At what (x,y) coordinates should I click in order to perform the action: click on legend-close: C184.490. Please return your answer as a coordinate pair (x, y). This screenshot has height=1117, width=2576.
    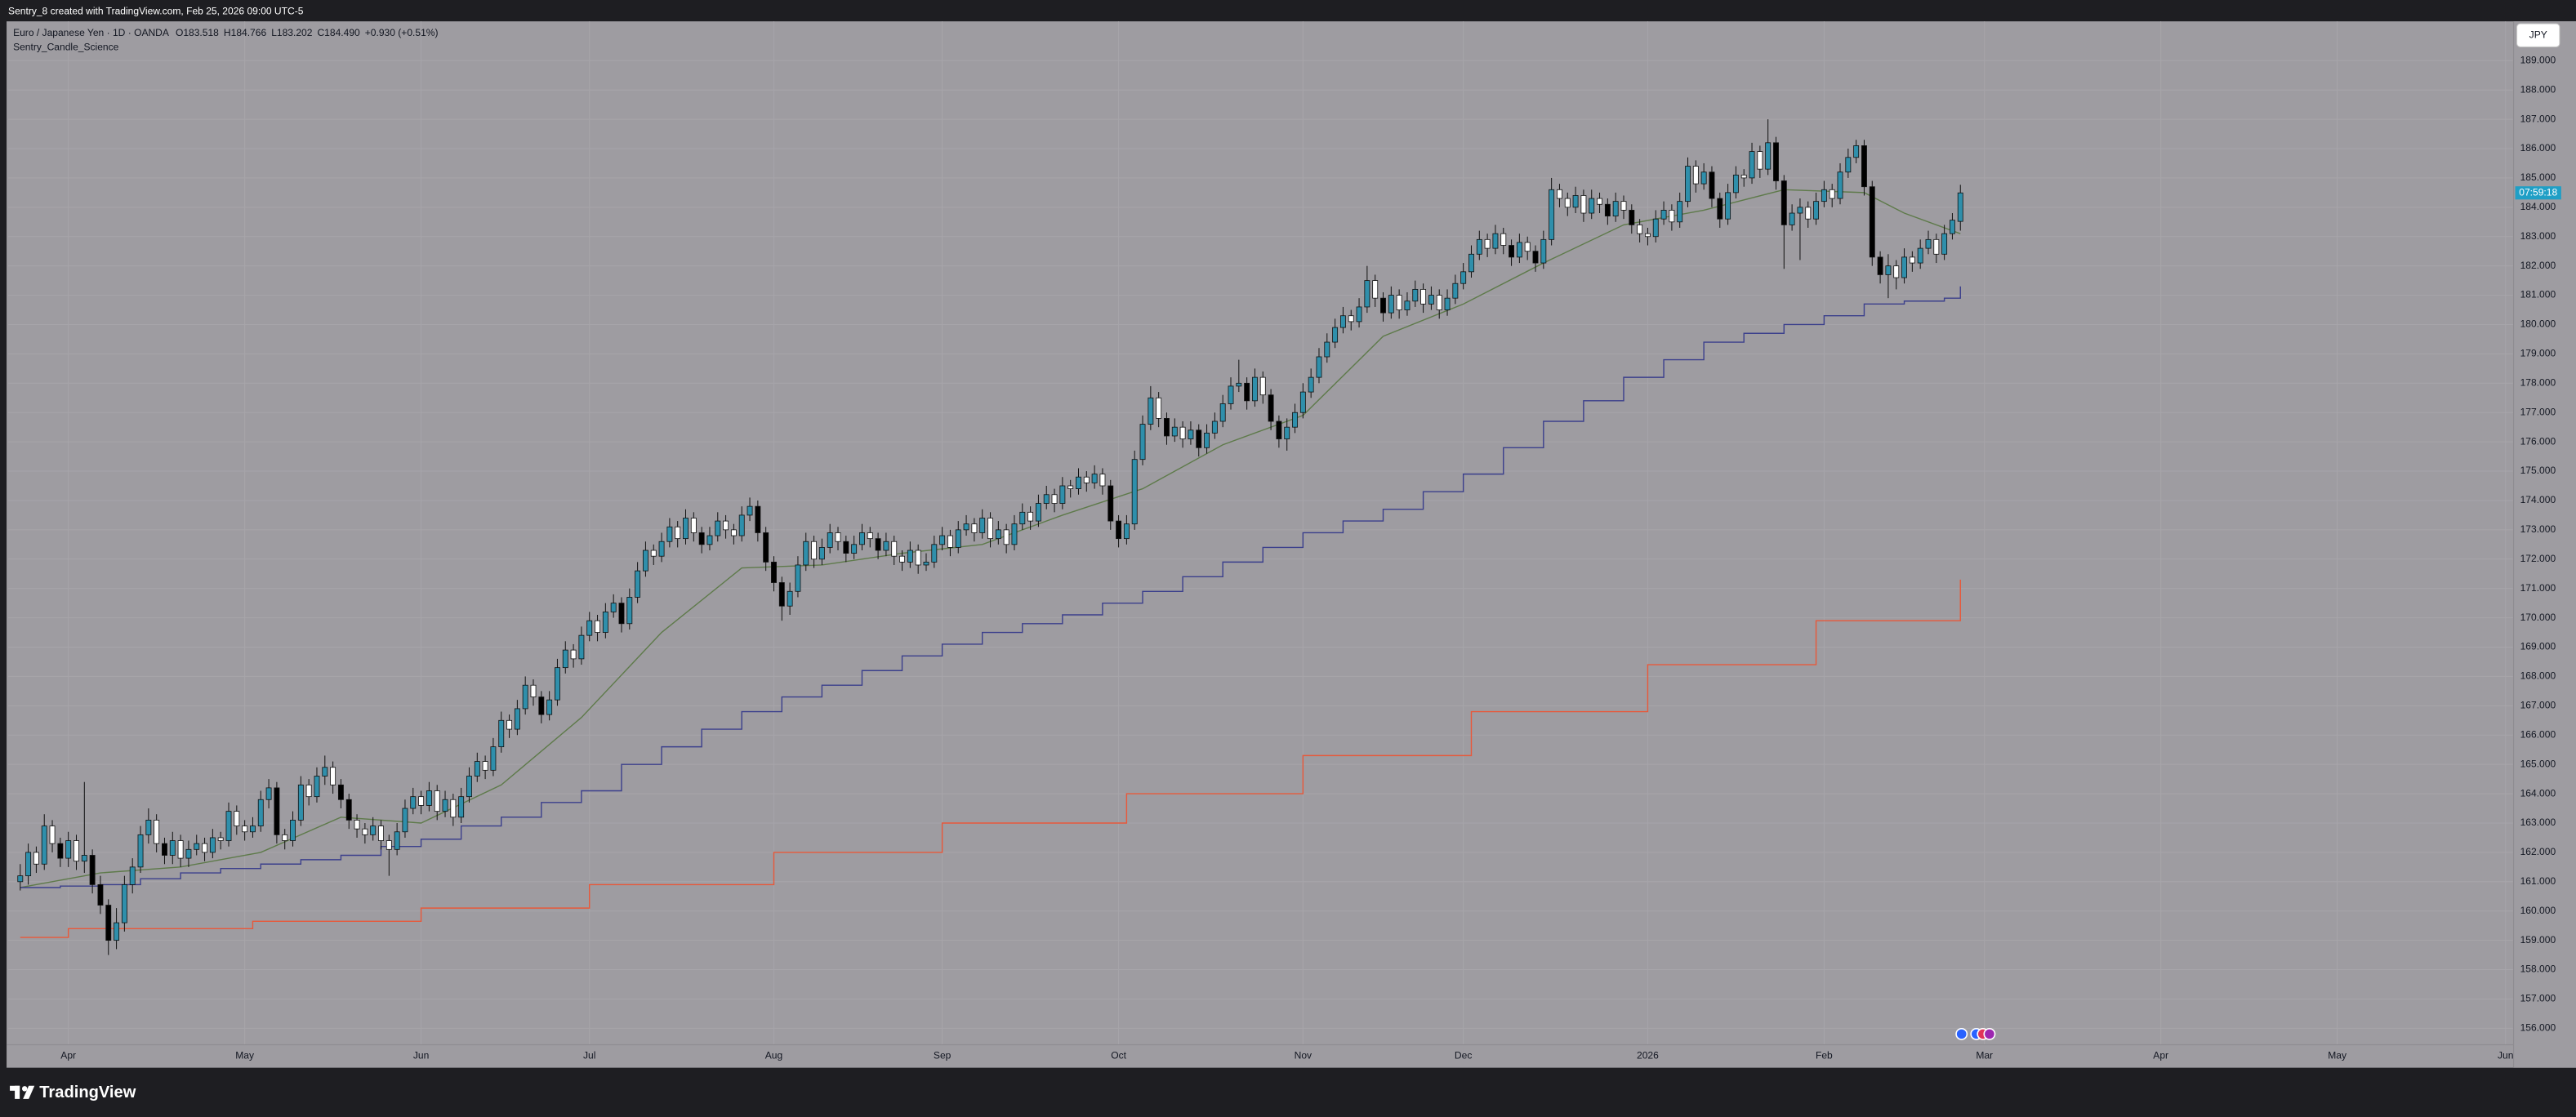
    Looking at the image, I should click on (338, 32).